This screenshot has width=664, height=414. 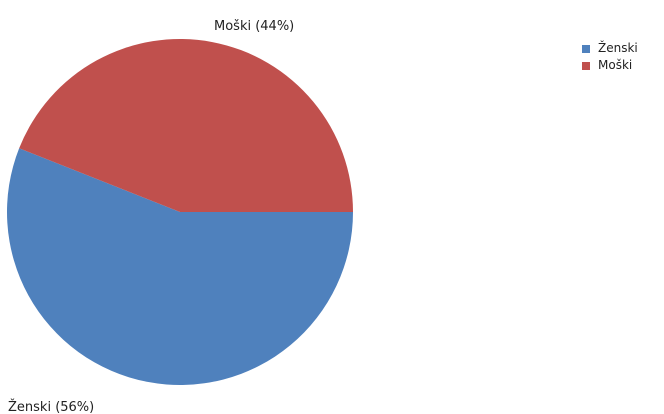 I want to click on legend-swatch-zenski, so click(x=586, y=48).